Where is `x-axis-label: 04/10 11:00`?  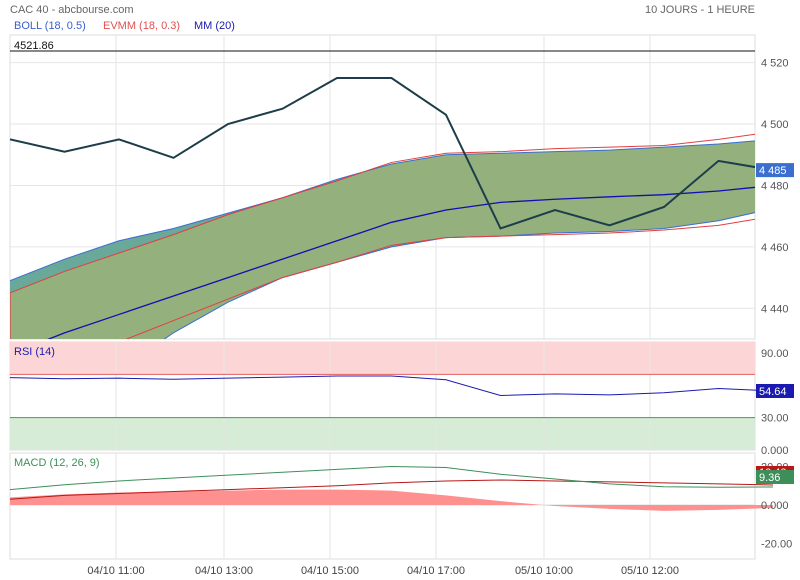
x-axis-label: 04/10 11:00 is located at coordinates (115, 571).